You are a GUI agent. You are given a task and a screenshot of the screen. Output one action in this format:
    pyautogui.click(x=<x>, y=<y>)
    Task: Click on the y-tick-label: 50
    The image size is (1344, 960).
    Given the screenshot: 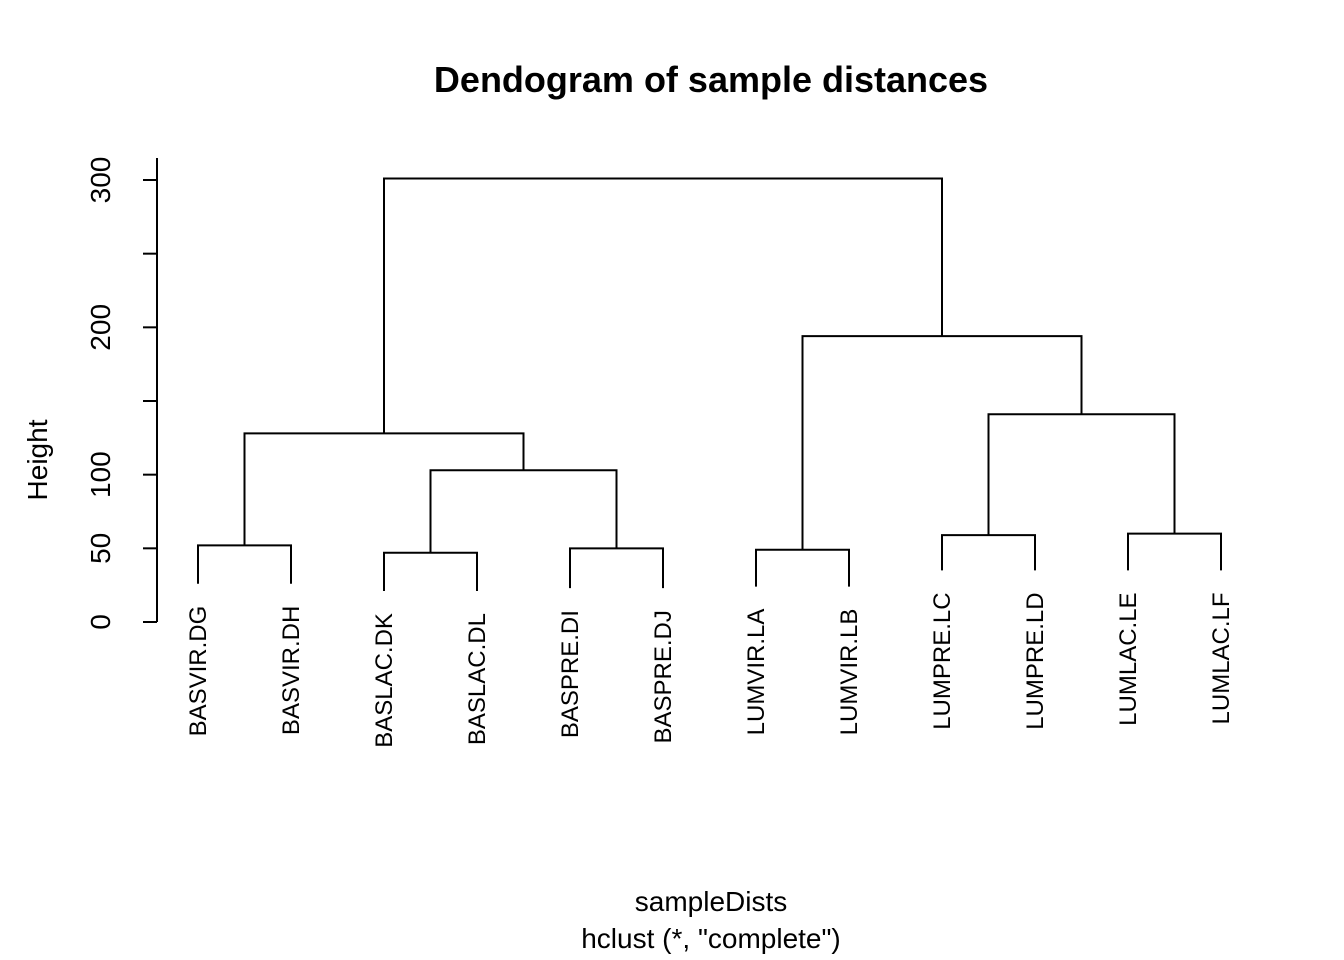 What is the action you would take?
    pyautogui.click(x=100, y=548)
    